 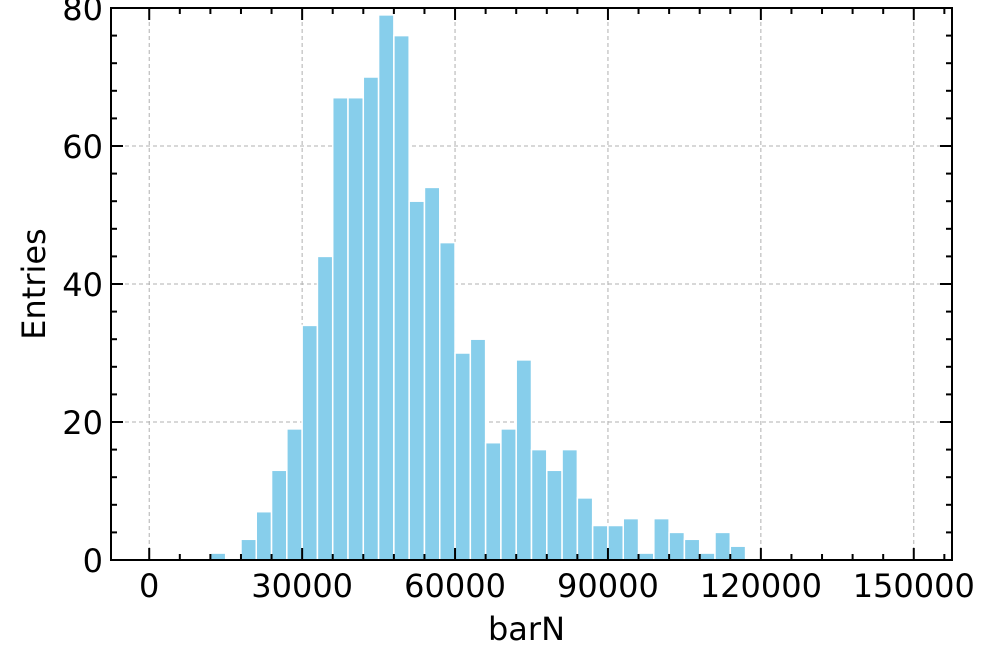 I want to click on x-tick-label: 30000, so click(x=302, y=586).